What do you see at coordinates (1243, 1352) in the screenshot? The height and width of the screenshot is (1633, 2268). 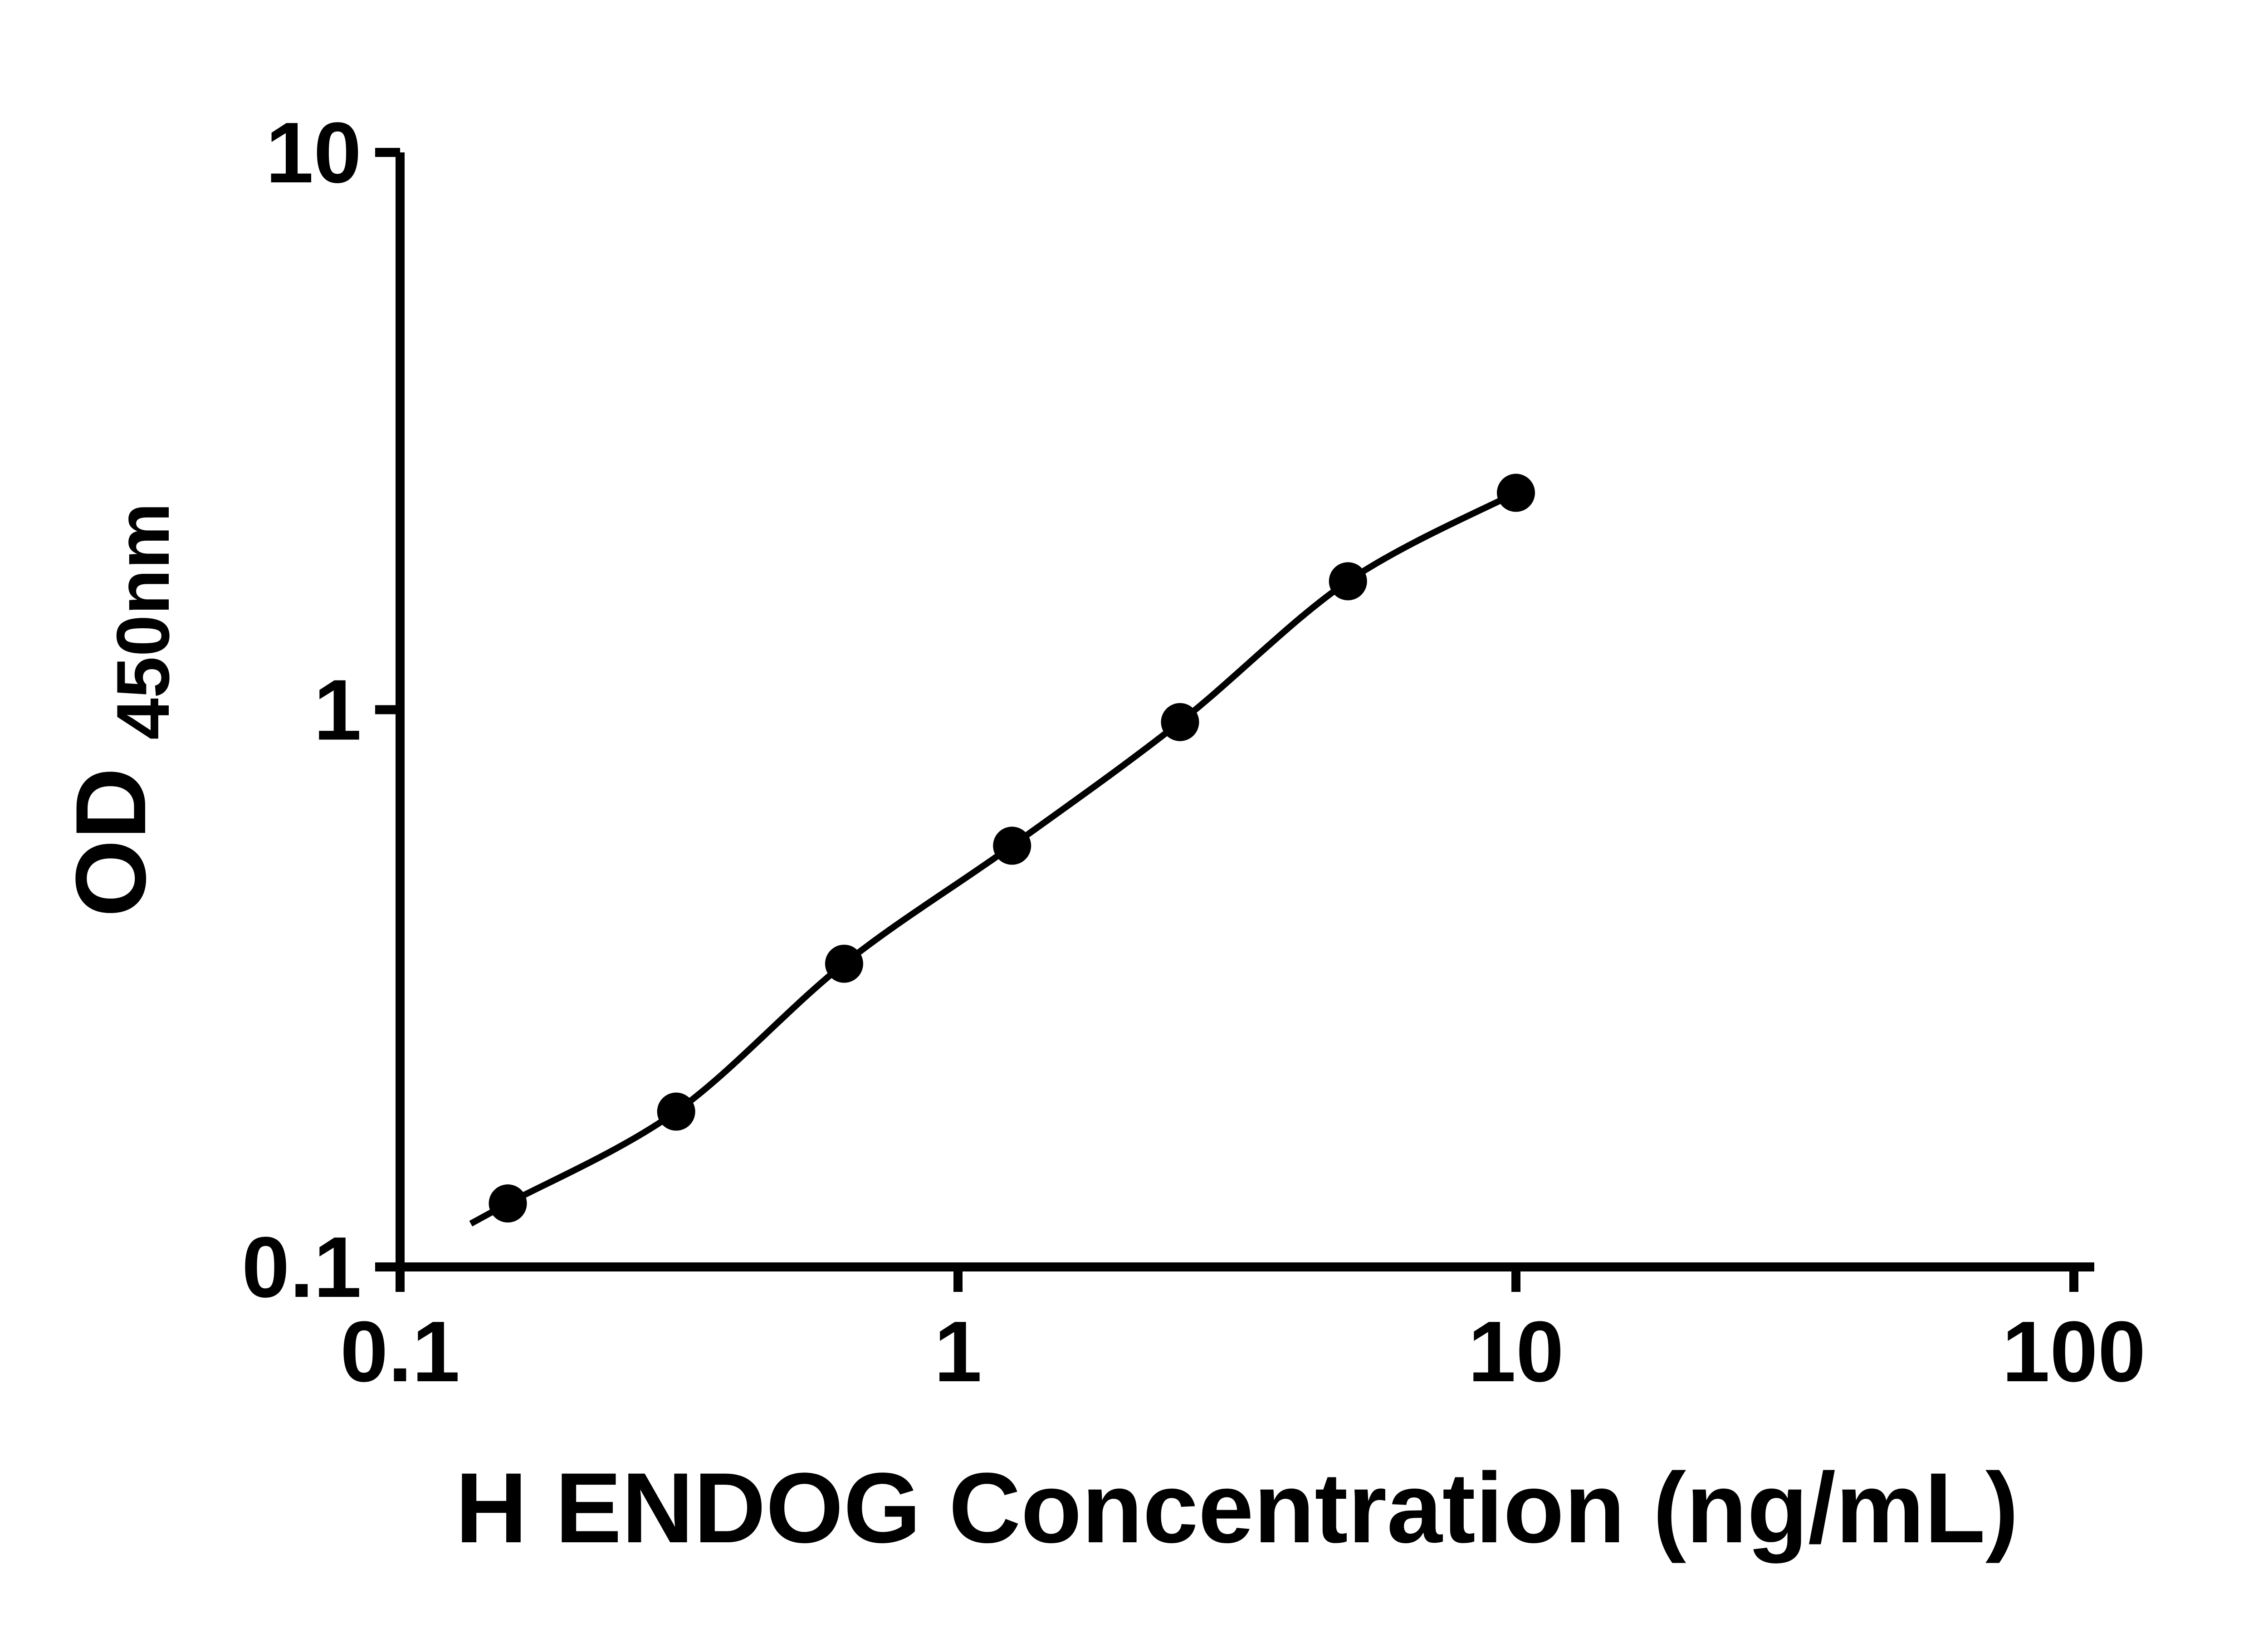 I see `x-tick-labels: 0.1 1 10 100` at bounding box center [1243, 1352].